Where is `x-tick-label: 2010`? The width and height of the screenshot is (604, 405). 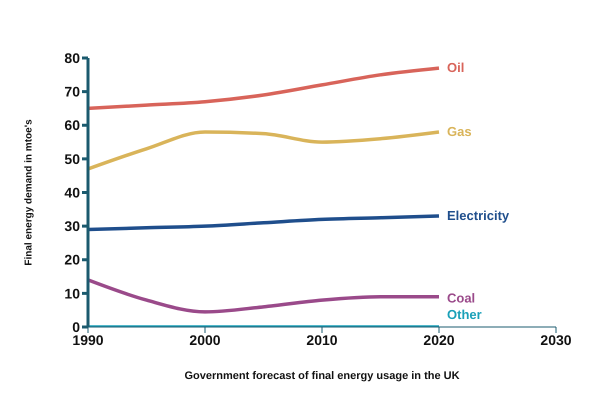
x-tick-label: 2010 is located at coordinates (322, 340).